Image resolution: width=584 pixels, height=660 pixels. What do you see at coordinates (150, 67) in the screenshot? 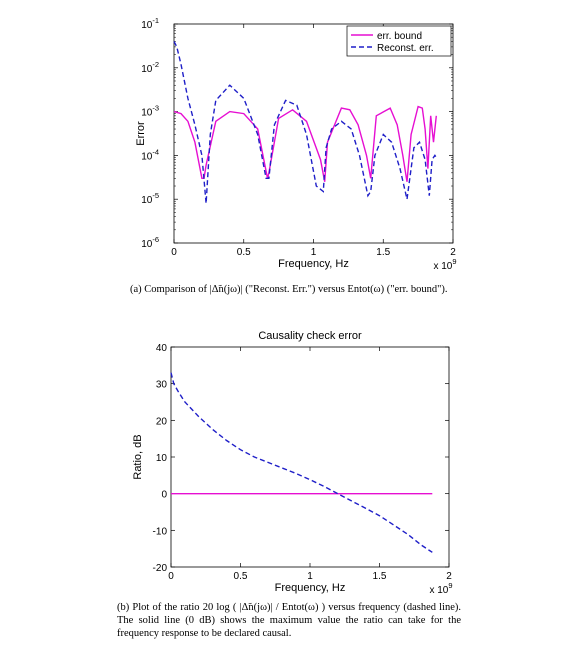
I see `y-tick-label: 10⁻²` at bounding box center [150, 67].